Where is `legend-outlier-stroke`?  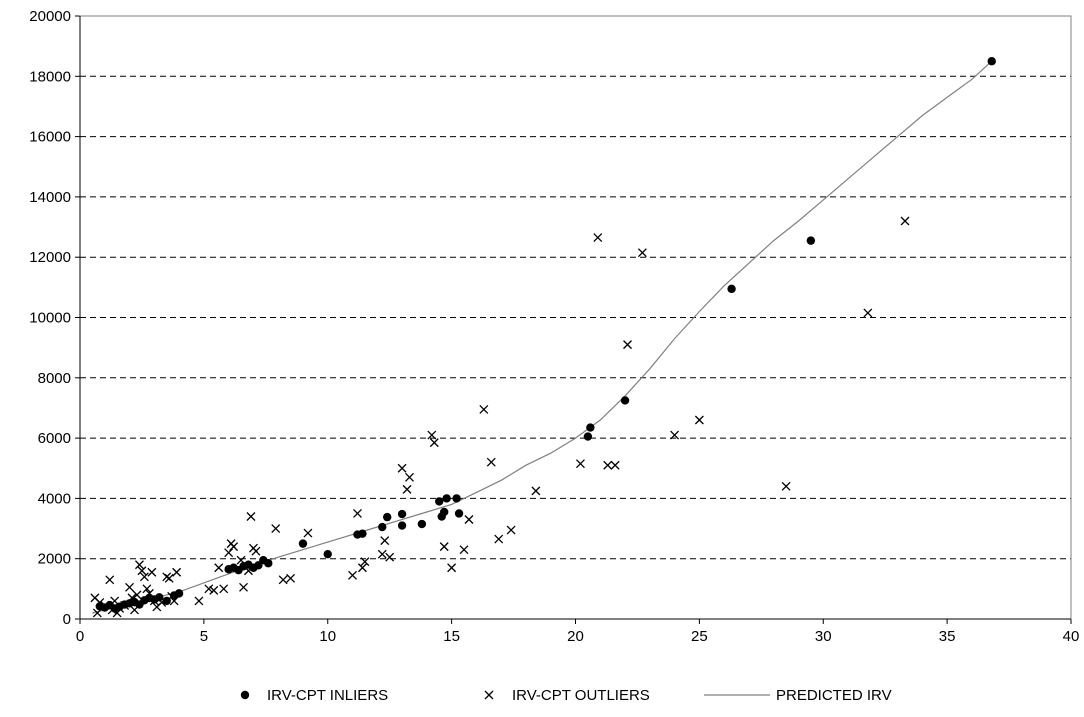
legend-outlier-stroke is located at coordinates (489, 695).